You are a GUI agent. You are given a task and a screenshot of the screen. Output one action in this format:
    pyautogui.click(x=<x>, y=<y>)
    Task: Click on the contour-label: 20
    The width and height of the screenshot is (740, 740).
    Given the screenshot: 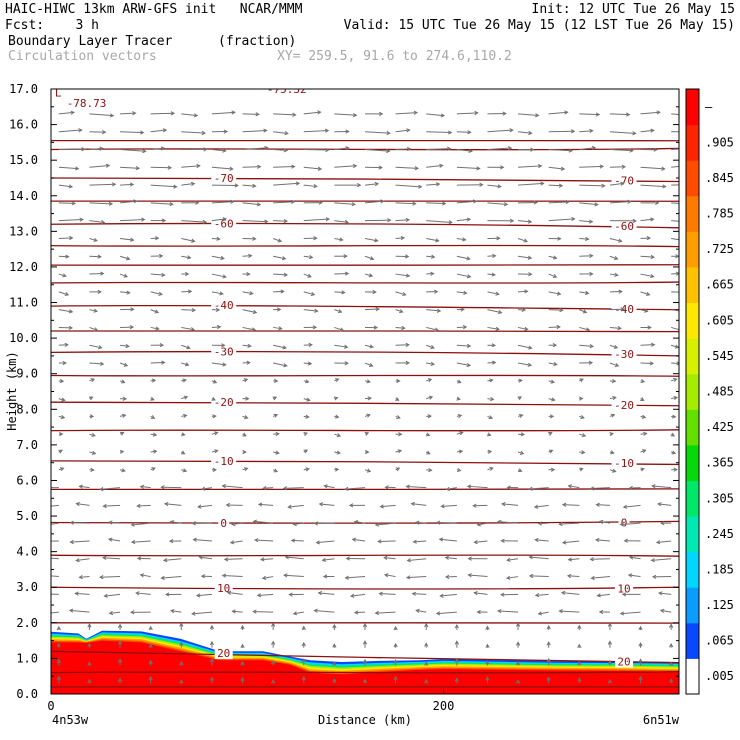 What is the action you would take?
    pyautogui.click(x=623, y=661)
    